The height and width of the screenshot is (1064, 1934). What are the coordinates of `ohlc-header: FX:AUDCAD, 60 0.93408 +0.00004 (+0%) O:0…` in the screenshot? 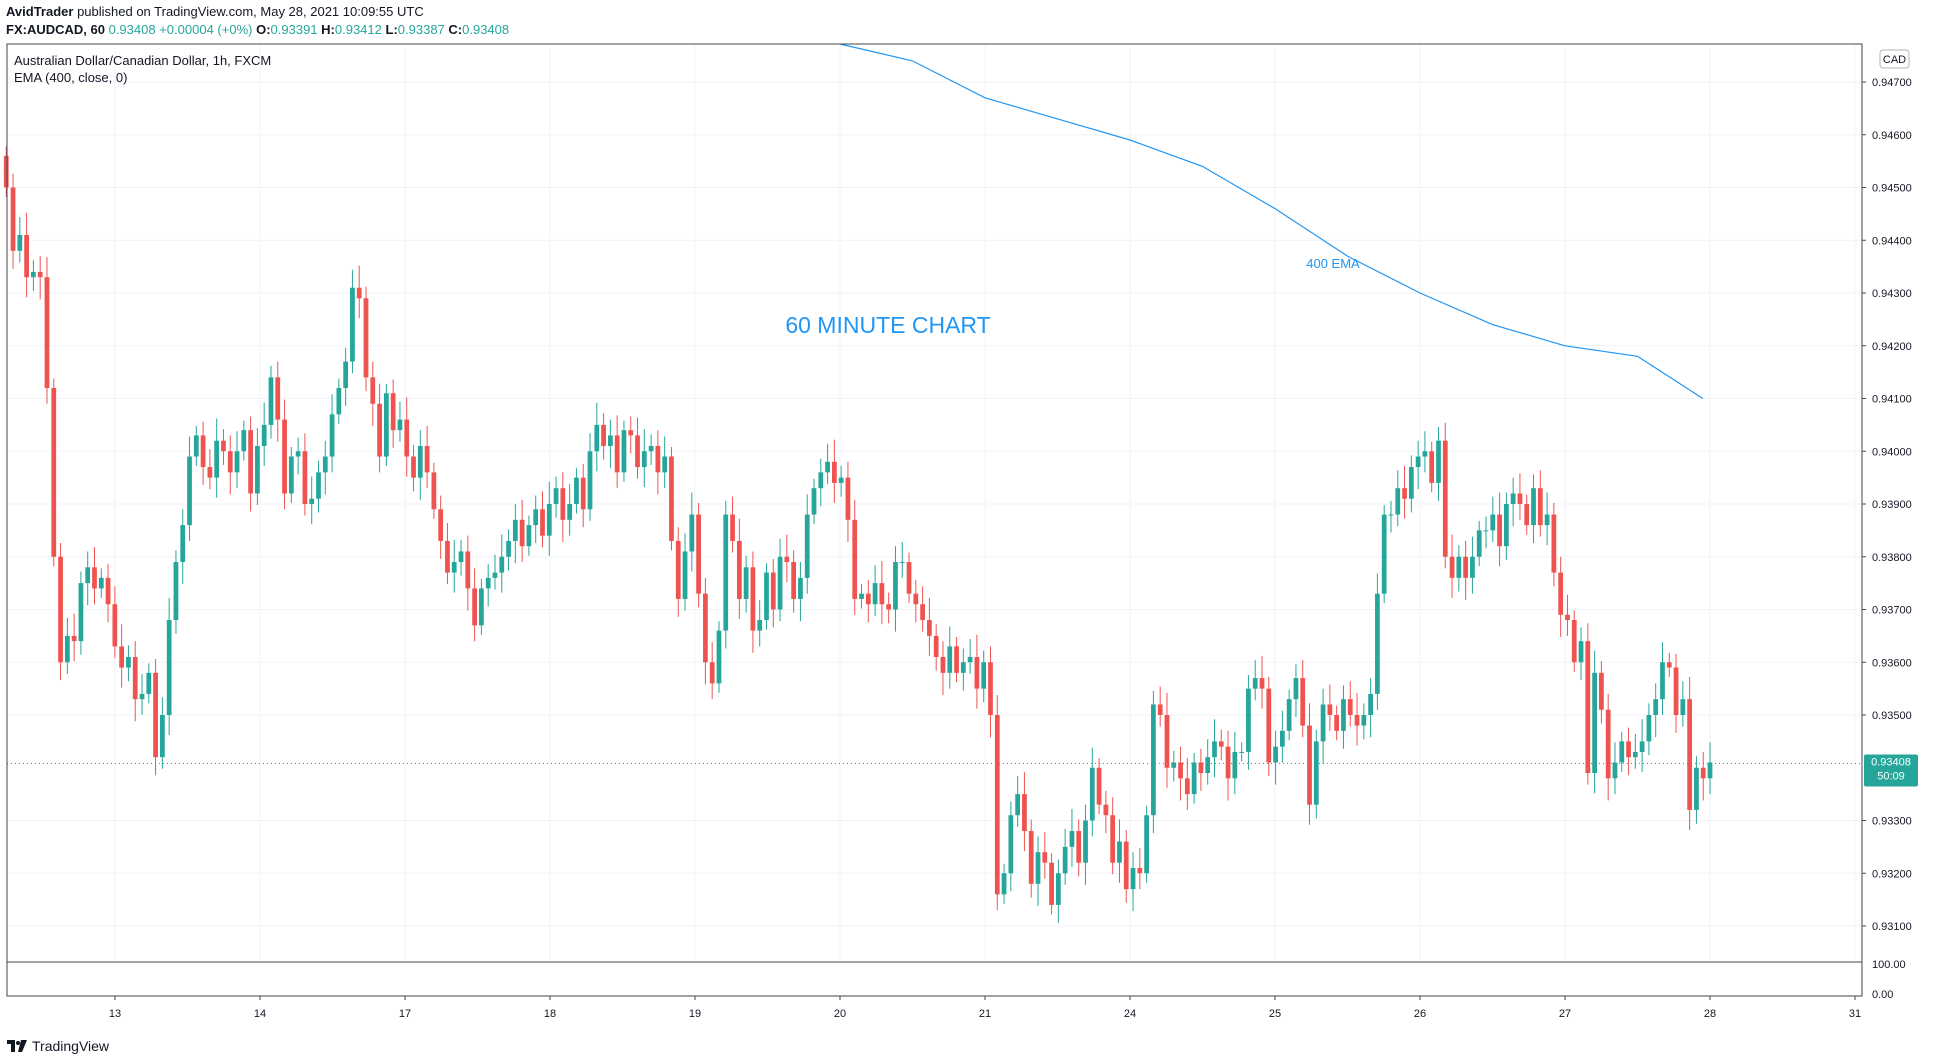 It's located at (257, 29).